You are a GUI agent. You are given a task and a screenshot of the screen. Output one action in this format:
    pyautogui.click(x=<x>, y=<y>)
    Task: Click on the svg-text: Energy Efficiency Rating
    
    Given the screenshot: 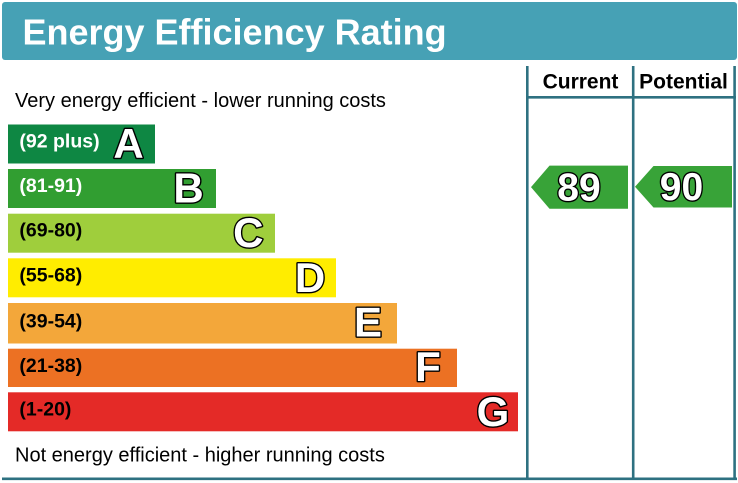 What is the action you would take?
    pyautogui.click(x=235, y=32)
    